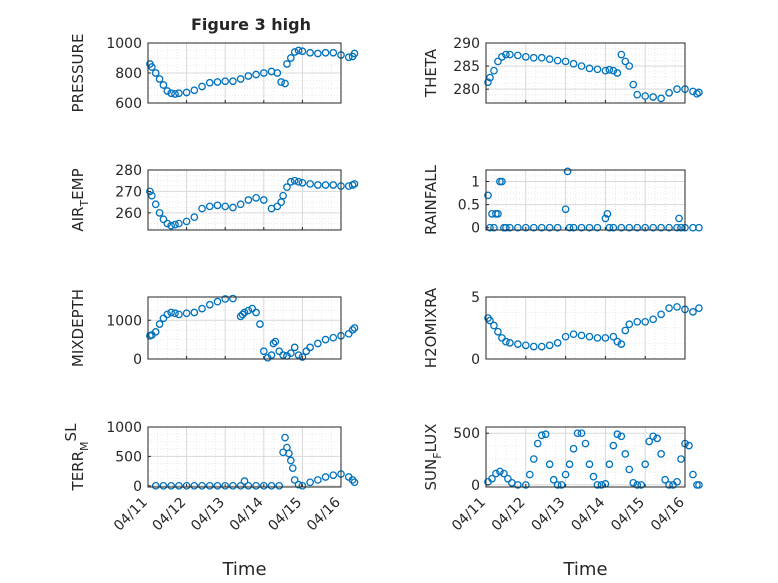  What do you see at coordinates (128, 74) in the screenshot?
I see `y-tick-label: 800` at bounding box center [128, 74].